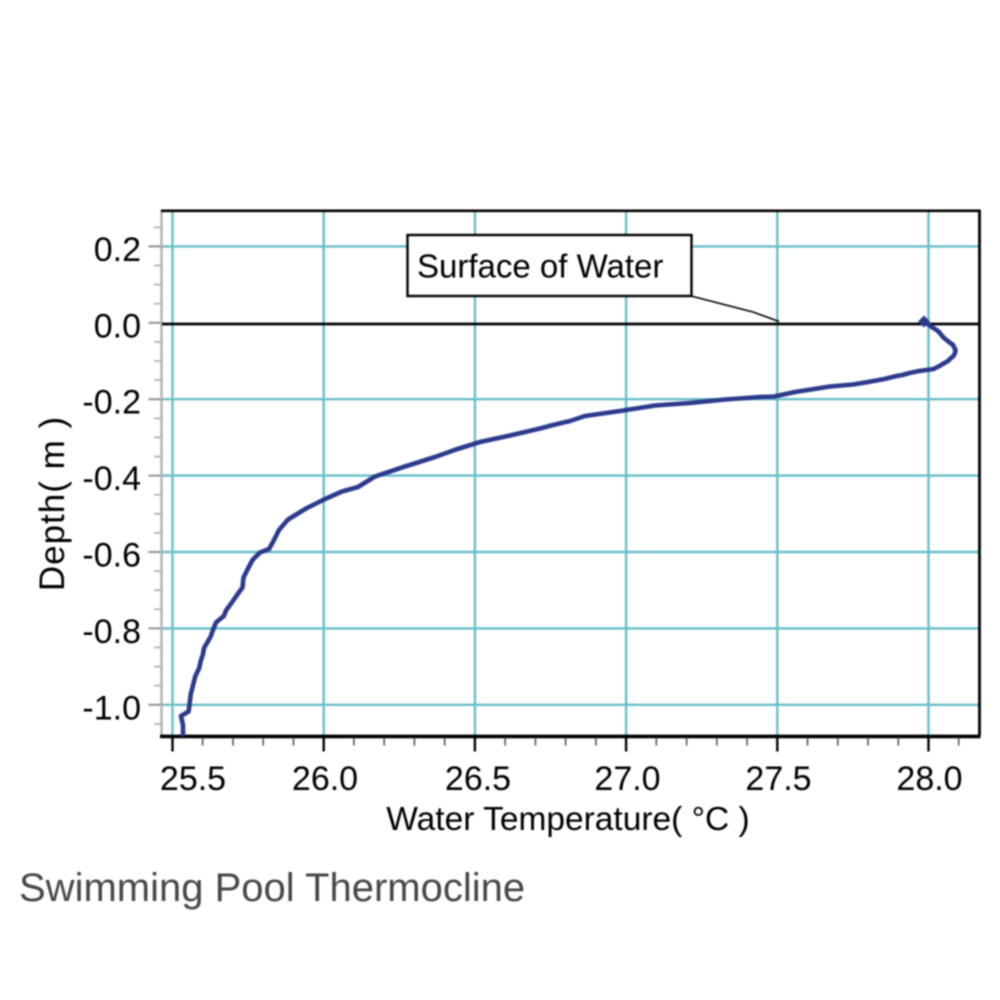 This screenshot has width=1000, height=1000. What do you see at coordinates (111, 708) in the screenshot?
I see `svg-text: -1.0` at bounding box center [111, 708].